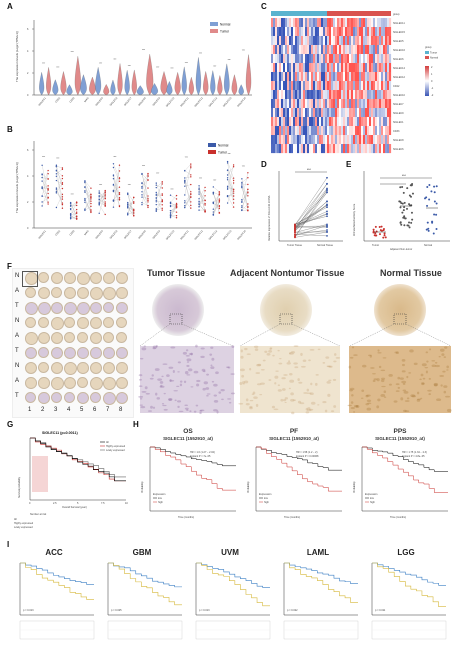 The image size is (454, 646). What do you see at coordinates (398, 104) in the screenshot?
I see `heatmap-row-label: SIGLEC7` at bounding box center [398, 104].